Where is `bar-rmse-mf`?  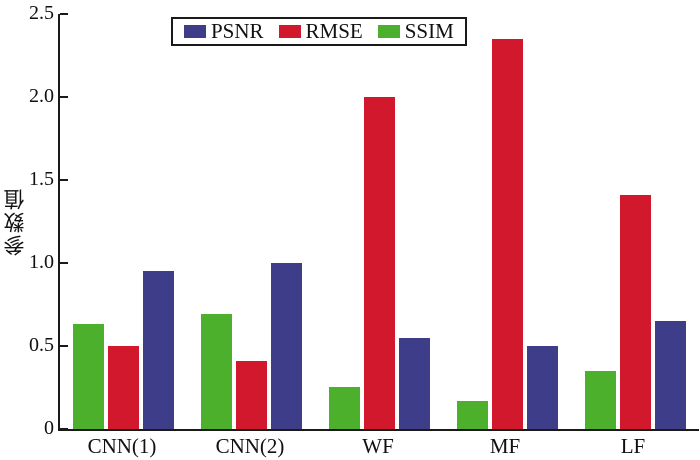
bar-rmse-mf is located at coordinates (507, 234).